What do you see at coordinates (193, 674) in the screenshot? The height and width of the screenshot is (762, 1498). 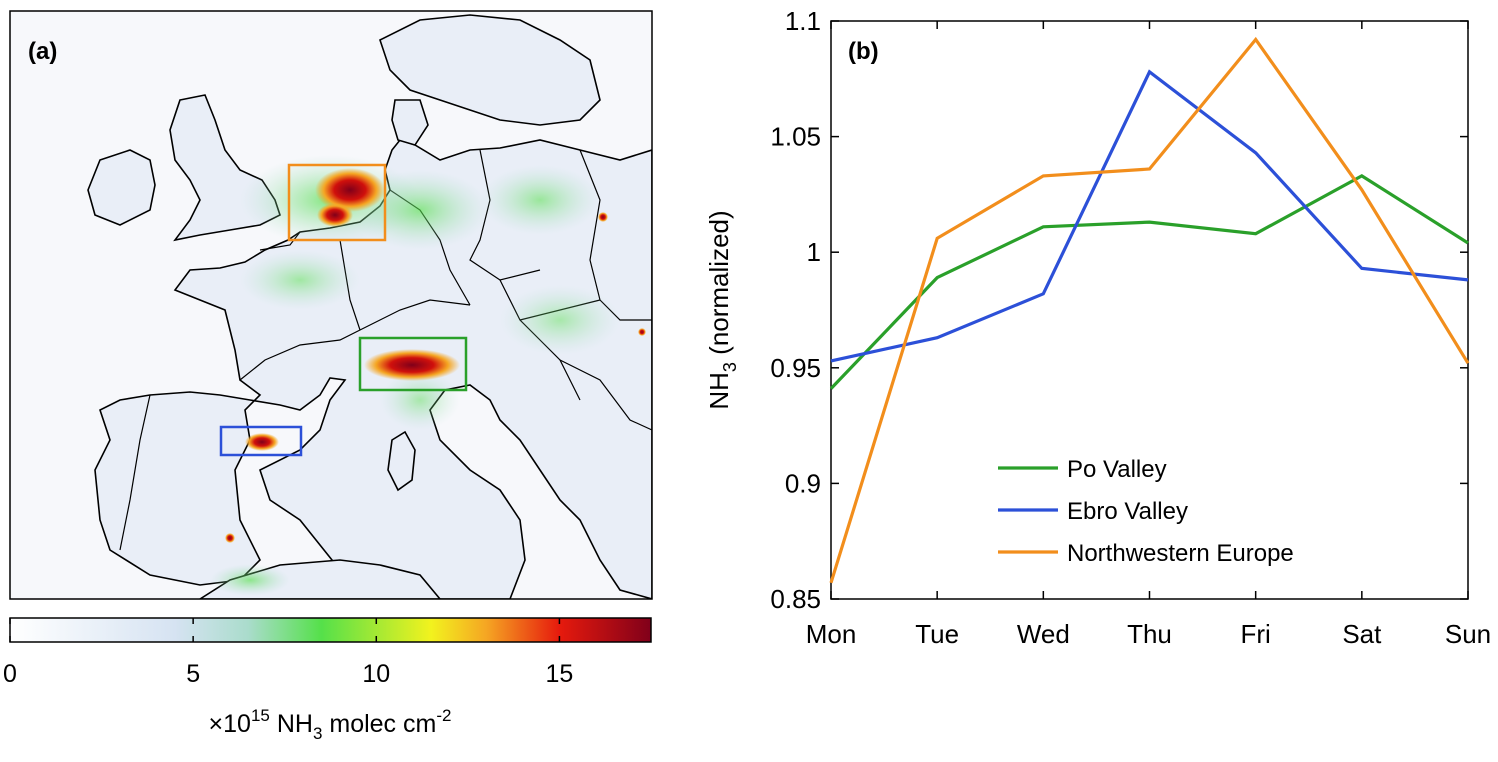 I see `colorbar-tick-label-1: 5` at bounding box center [193, 674].